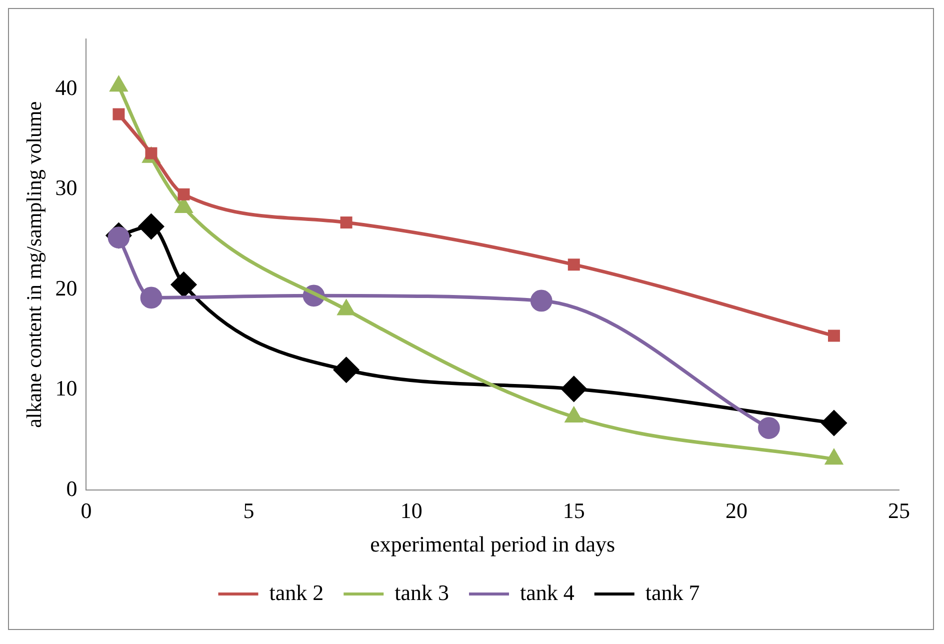 Image resolution: width=944 pixels, height=644 pixels. I want to click on x-tick-label: 5, so click(248, 511).